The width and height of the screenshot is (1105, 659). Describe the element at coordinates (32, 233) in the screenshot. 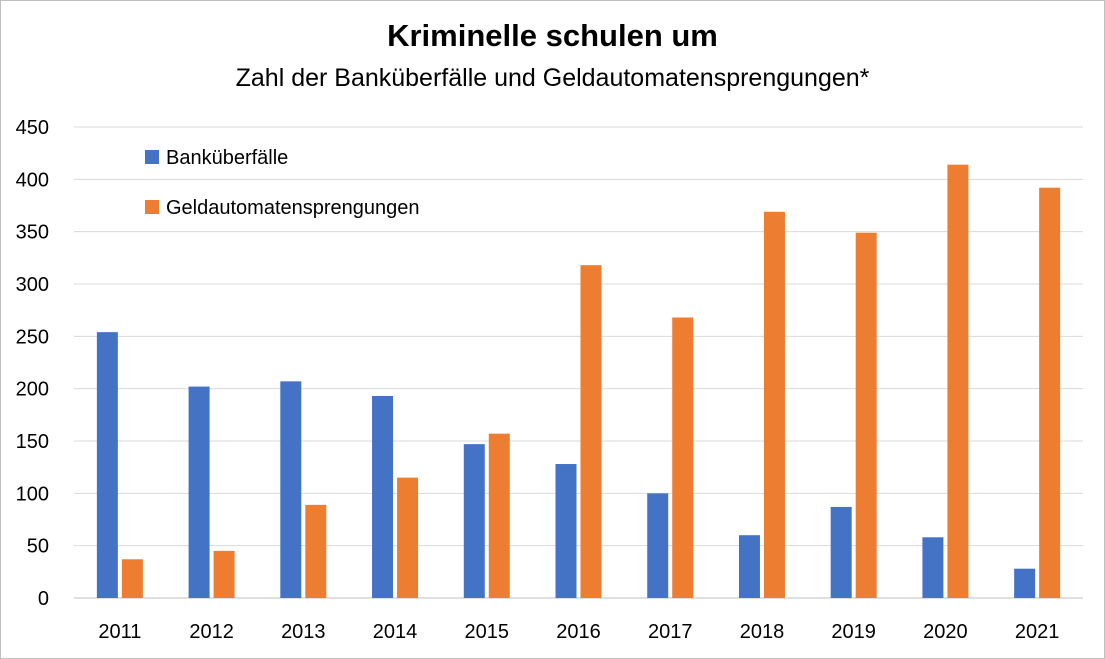

I see `y-tick-label: 350` at that location.